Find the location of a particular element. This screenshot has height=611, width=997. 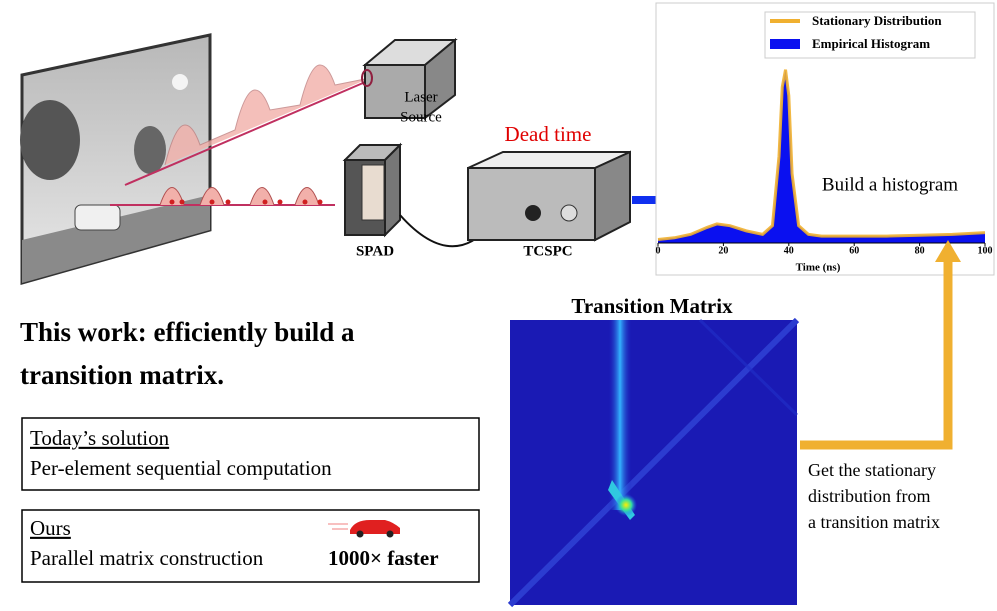

dead-time: Dead time is located at coordinates (548, 134).